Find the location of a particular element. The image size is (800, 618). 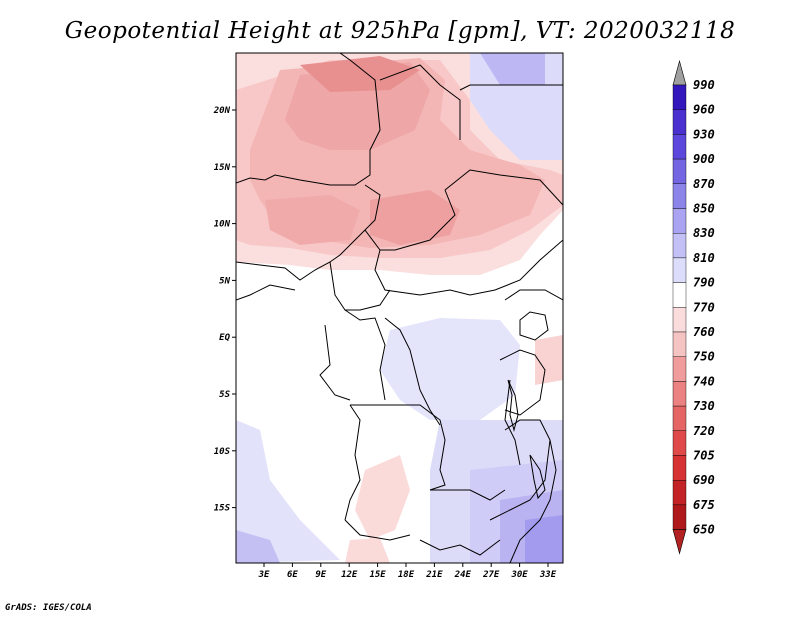

lon-tick-label: 30E is located at coordinates (519, 575).